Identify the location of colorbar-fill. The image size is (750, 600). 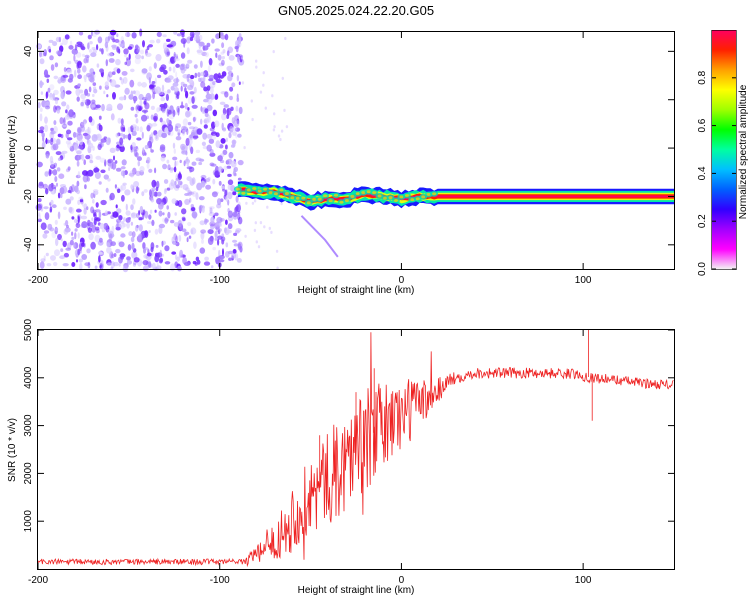
(724, 149).